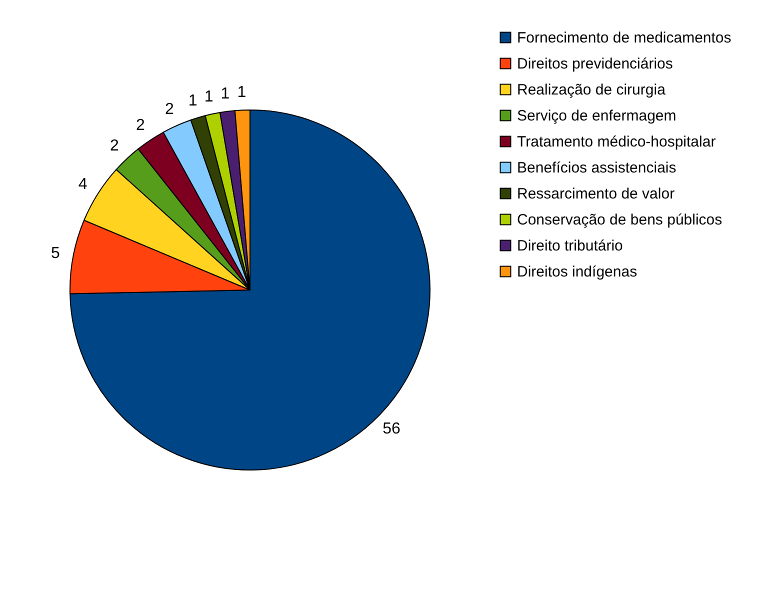  Describe the element at coordinates (570, 246) in the screenshot. I see `legend-label: Direito tributário` at that location.